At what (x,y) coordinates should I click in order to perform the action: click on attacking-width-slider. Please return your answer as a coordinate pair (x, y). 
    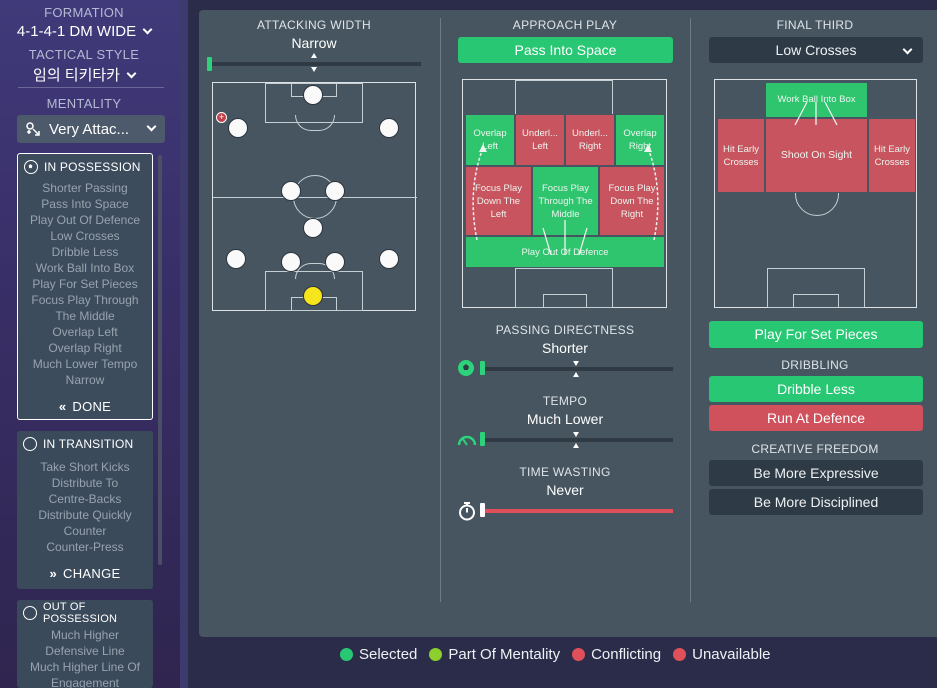
    Looking at the image, I should click on (315, 64).